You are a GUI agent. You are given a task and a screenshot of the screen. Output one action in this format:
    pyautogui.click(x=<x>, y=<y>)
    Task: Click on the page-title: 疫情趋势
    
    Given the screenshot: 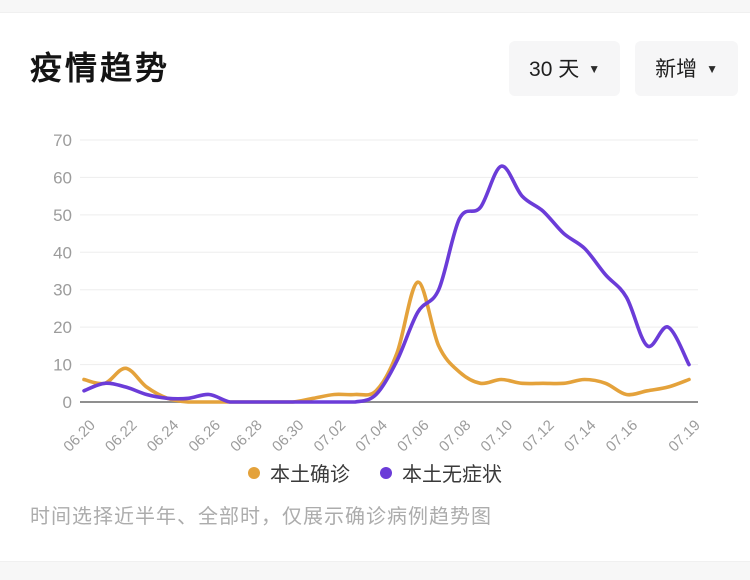 What is the action you would take?
    pyautogui.click(x=100, y=68)
    